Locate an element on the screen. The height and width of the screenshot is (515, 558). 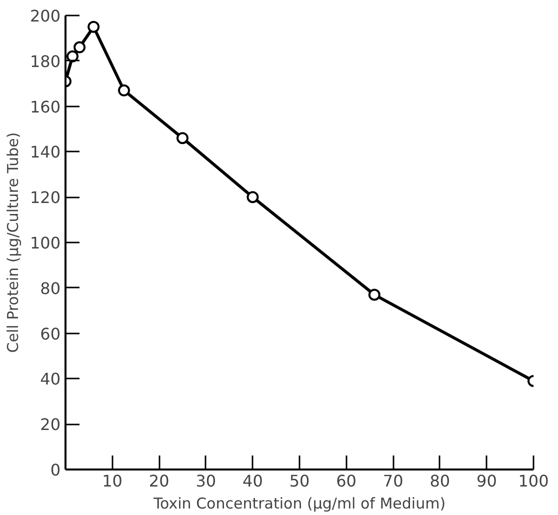
y-tick-label: 60 is located at coordinates (50, 334).